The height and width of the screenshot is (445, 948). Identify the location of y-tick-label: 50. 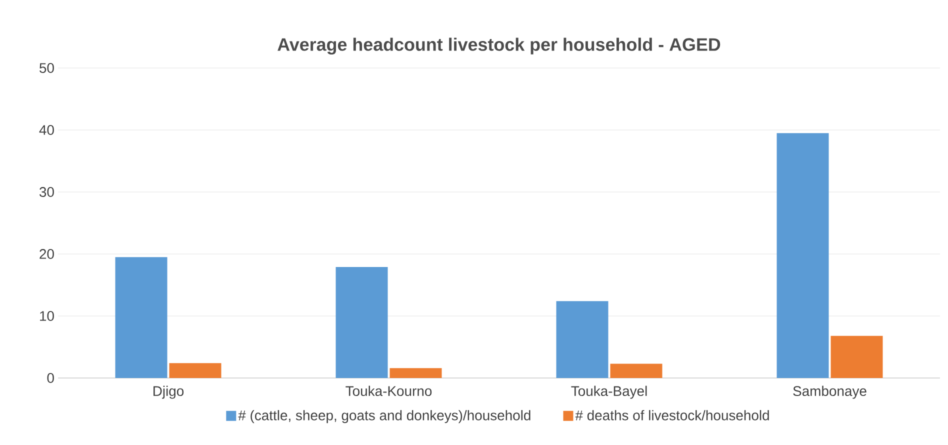
(47, 68).